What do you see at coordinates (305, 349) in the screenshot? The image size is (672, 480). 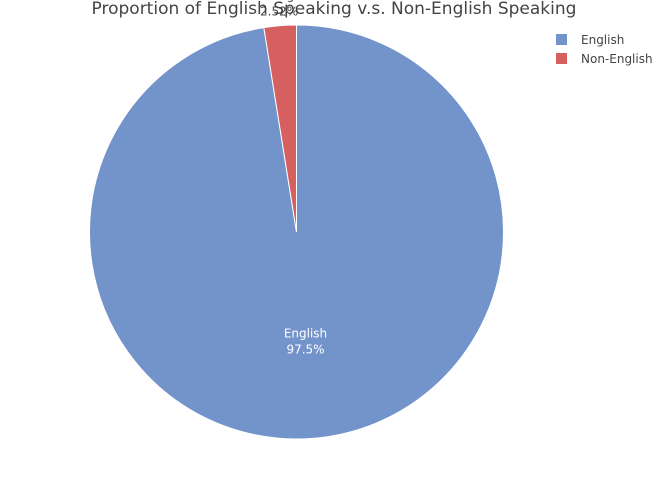 I see `slice-label-value-english: 97.5%` at bounding box center [305, 349].